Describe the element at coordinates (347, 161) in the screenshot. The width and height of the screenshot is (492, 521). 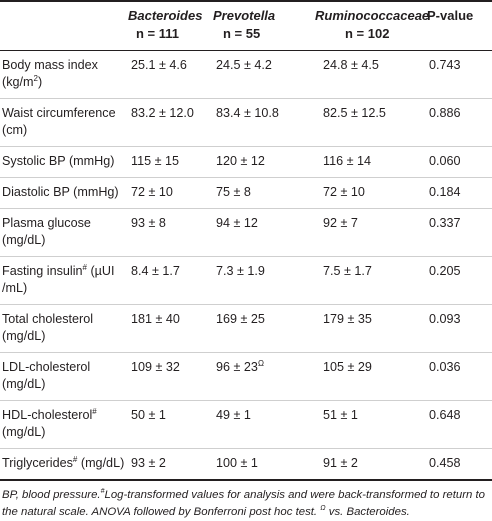
I see `cell-ruminococcaceae: 116 ± 14` at that location.